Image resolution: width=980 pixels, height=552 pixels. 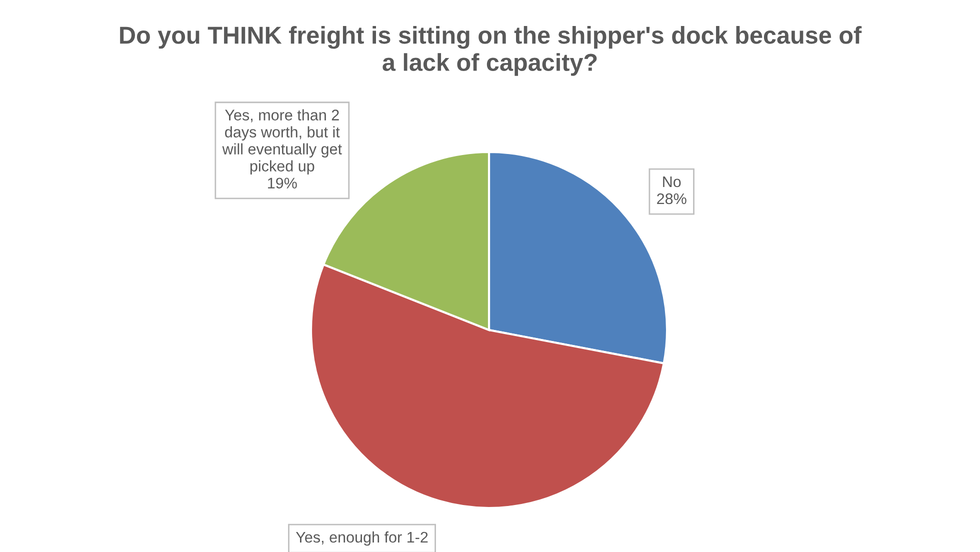 What do you see at coordinates (671, 198) in the screenshot?
I see `data-label: 28%` at bounding box center [671, 198].